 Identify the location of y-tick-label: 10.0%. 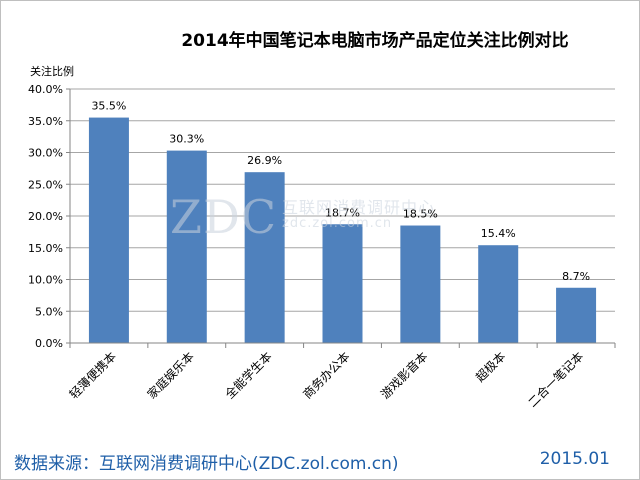
(45, 280).